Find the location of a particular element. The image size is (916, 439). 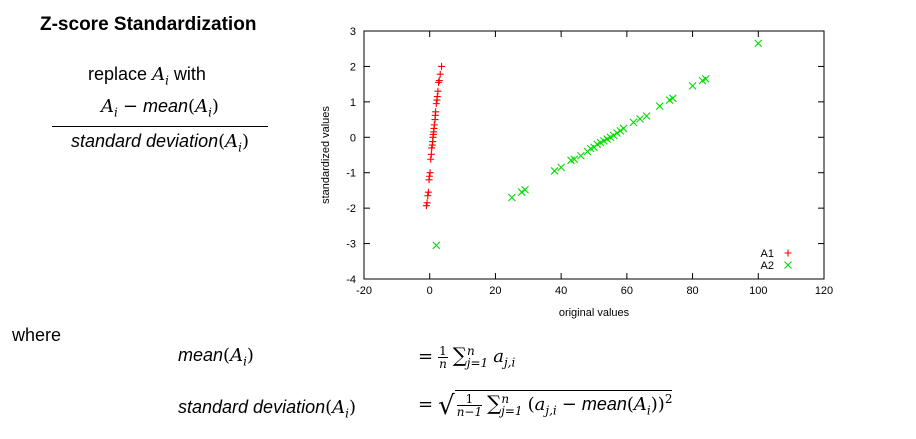

std-def-rhs: = √ 1 n−1 ∑nj=1 (aj,i − mean(Ai))2 is located at coordinates (545, 405).